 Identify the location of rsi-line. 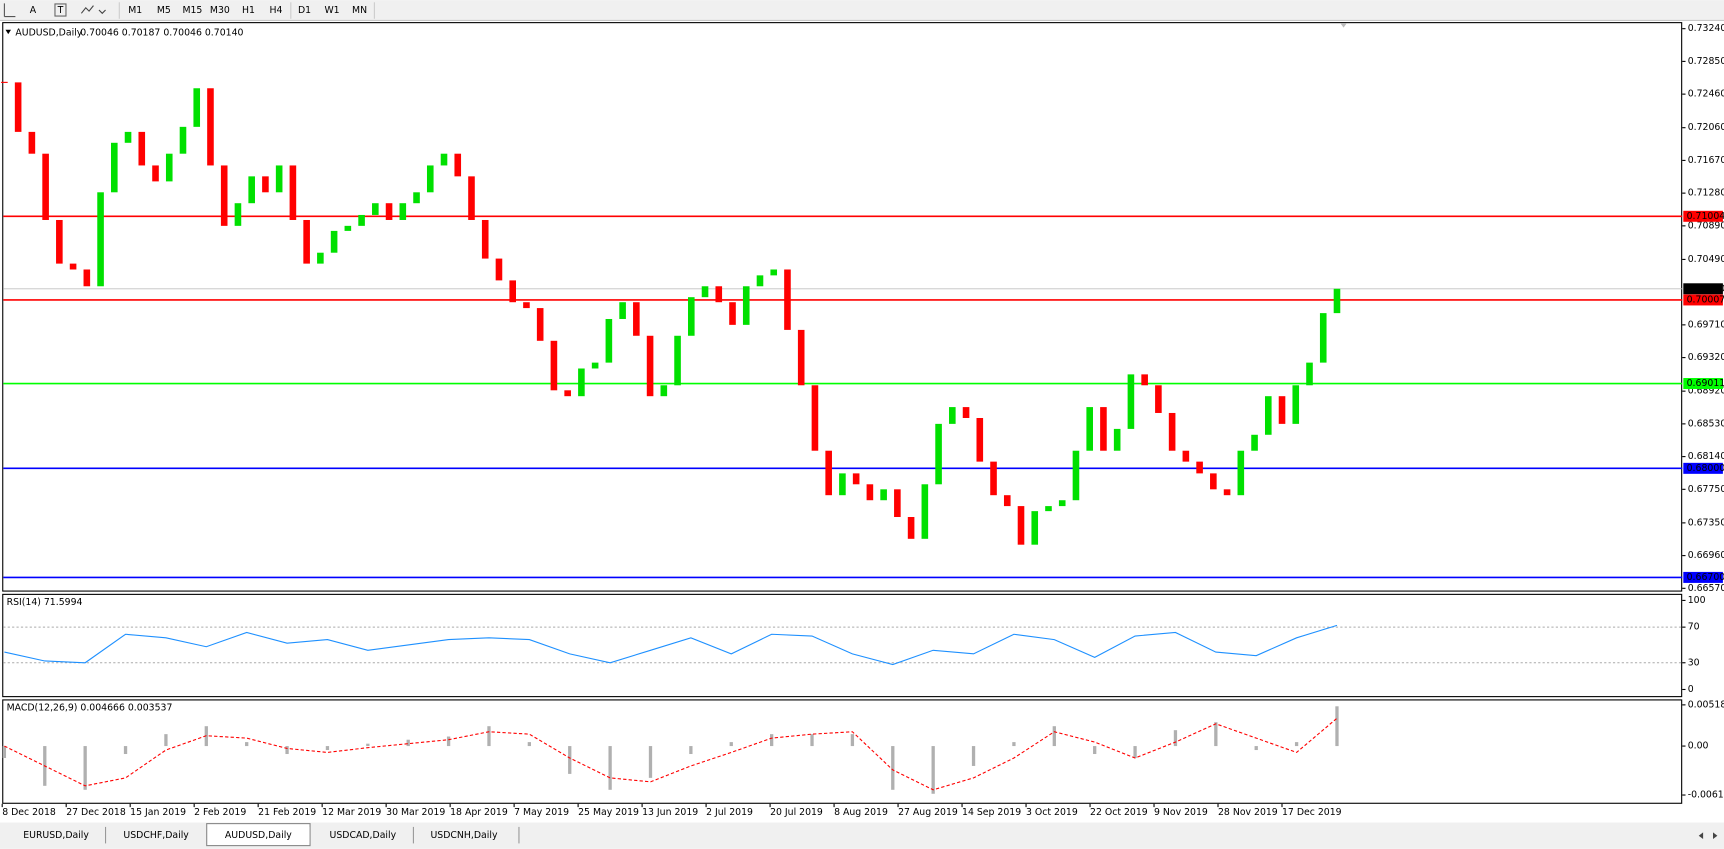
(671, 645).